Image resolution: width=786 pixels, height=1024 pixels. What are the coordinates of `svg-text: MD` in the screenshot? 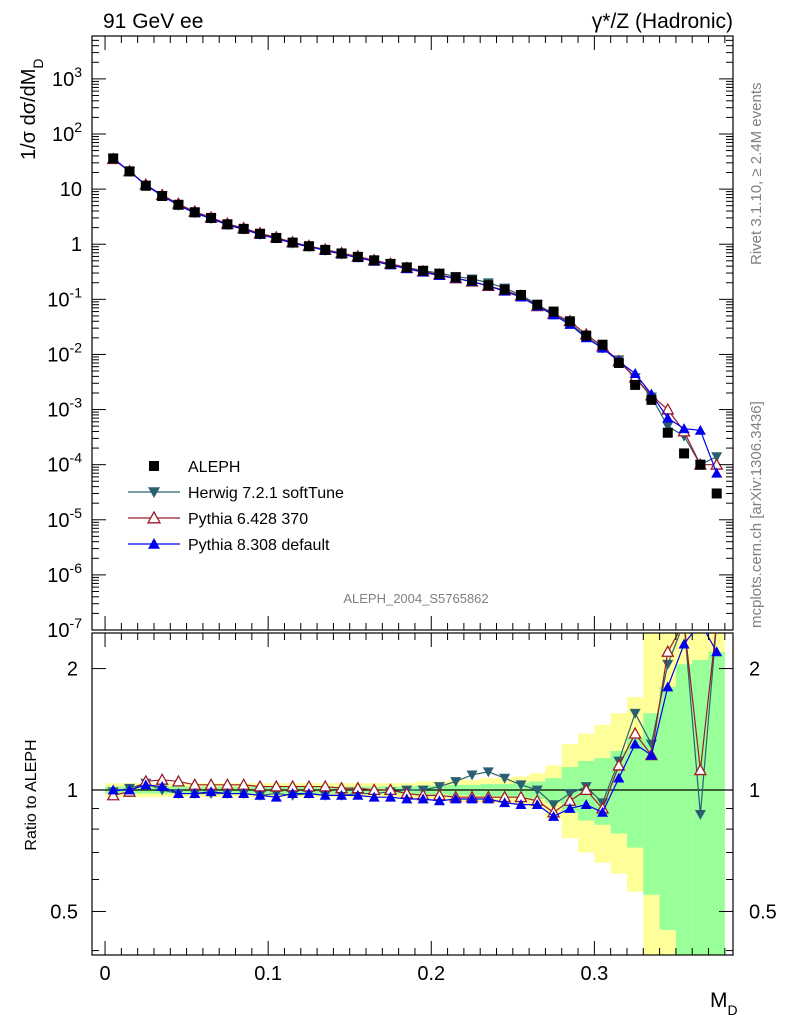 It's located at (724, 1003).